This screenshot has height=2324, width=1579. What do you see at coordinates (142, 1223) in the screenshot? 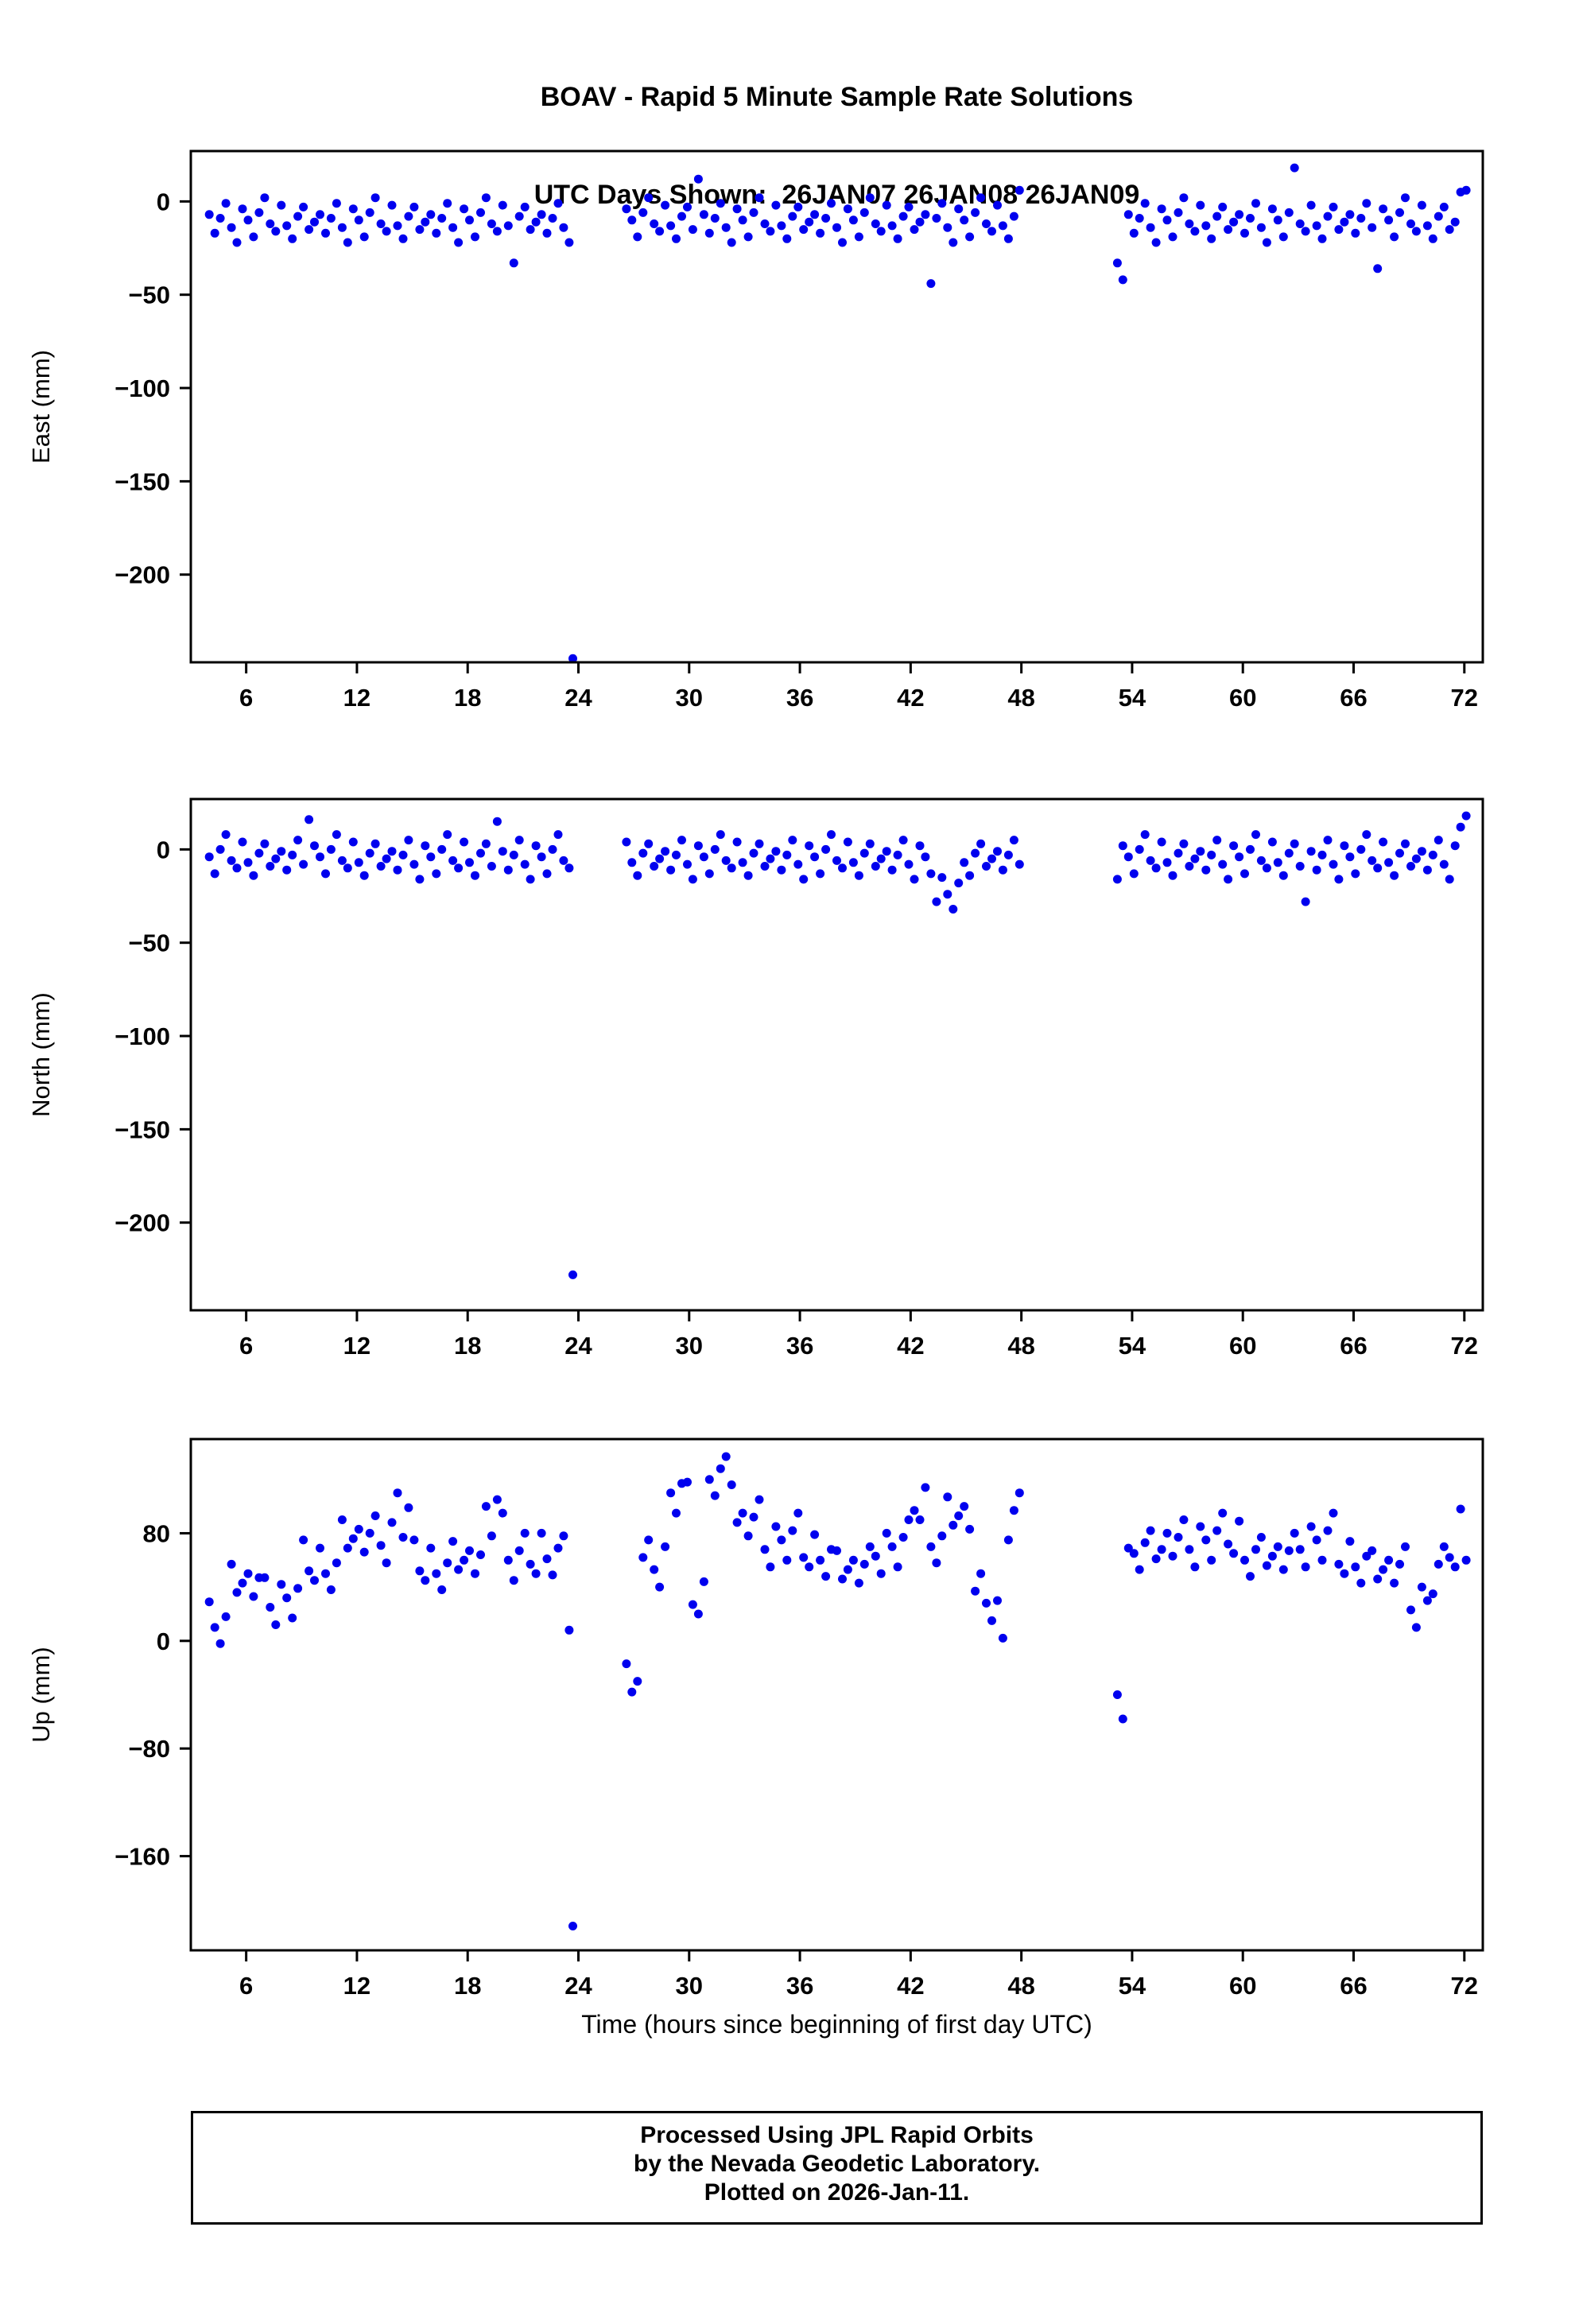
I see `north-y-tick-label: −200` at bounding box center [142, 1223].